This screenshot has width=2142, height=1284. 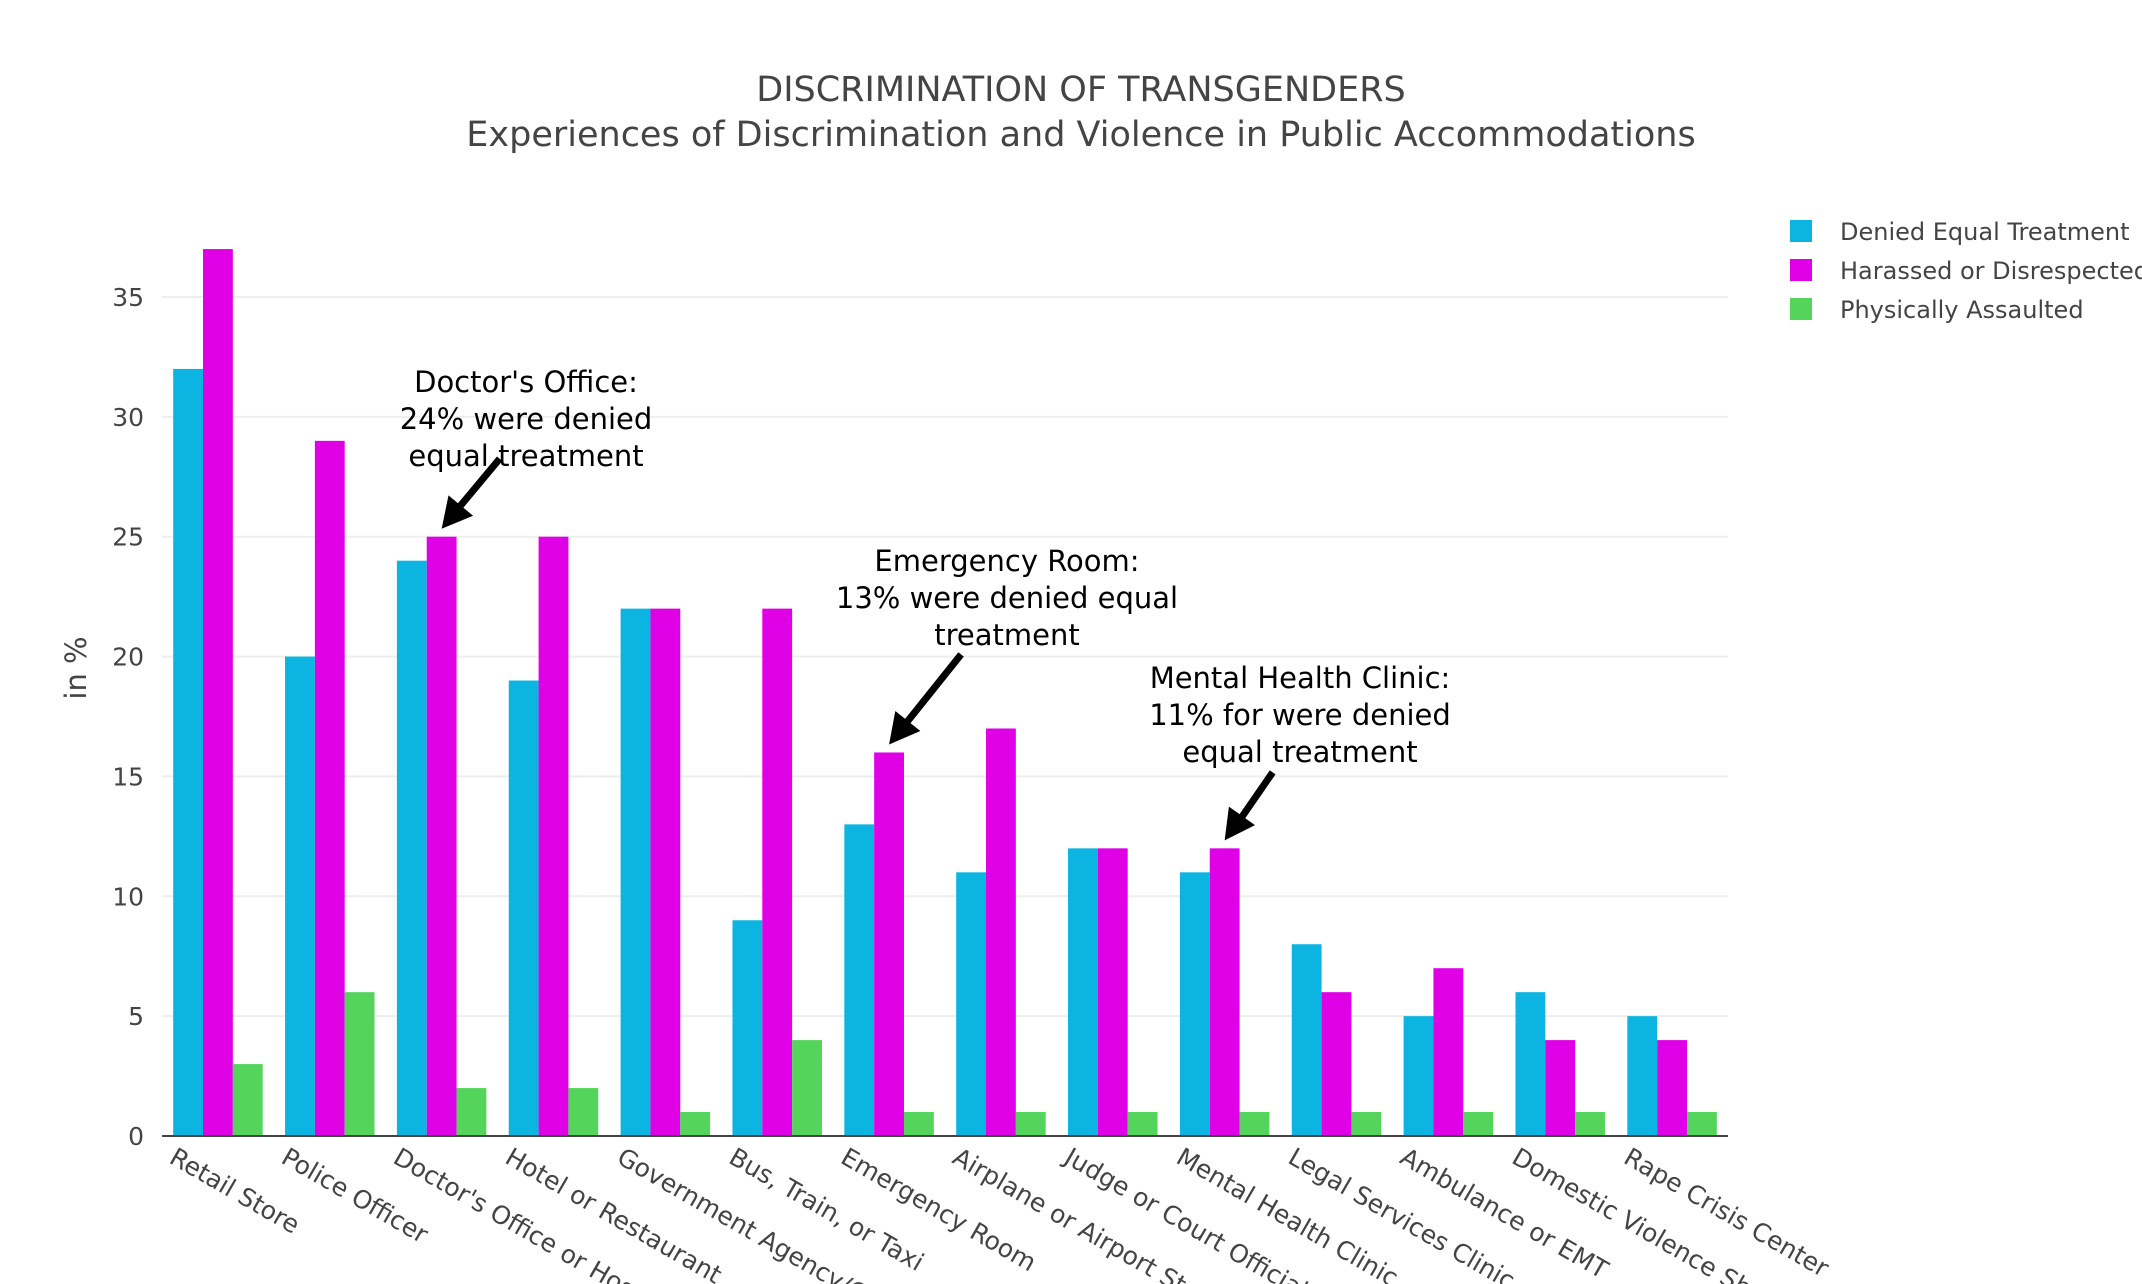 I want to click on legend-item: Physically Assaulted, so click(x=1937, y=310).